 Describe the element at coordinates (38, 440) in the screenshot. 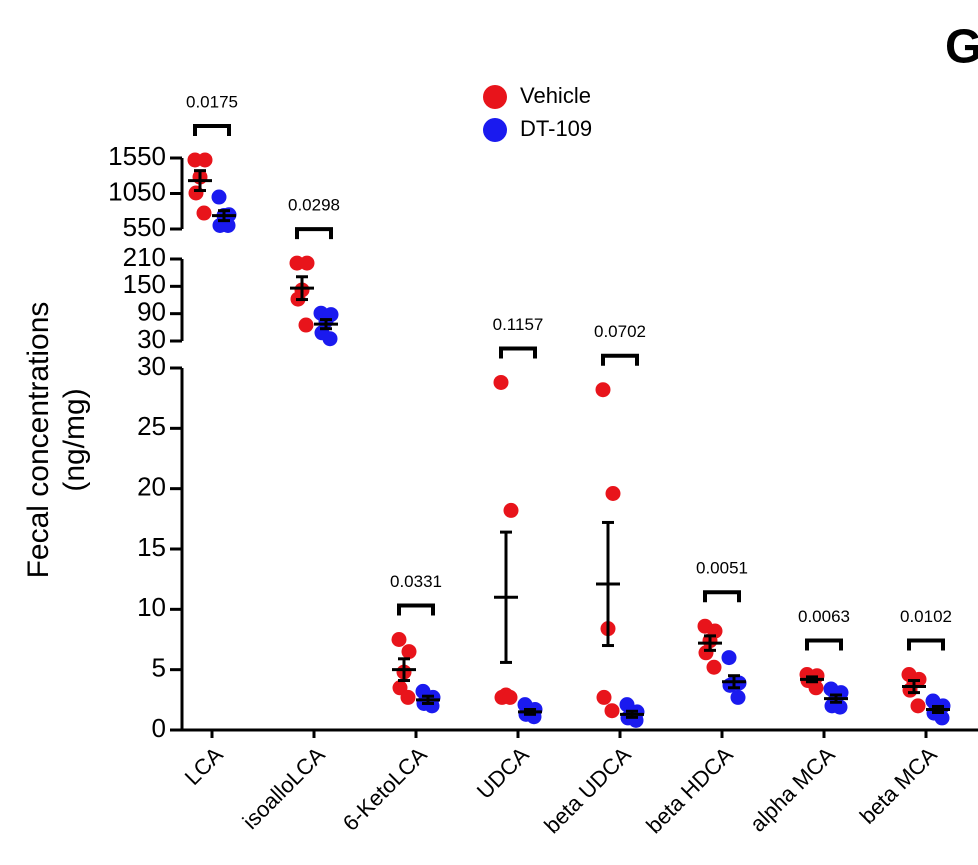

I see `y-label-line: Fecal concentrations` at that location.